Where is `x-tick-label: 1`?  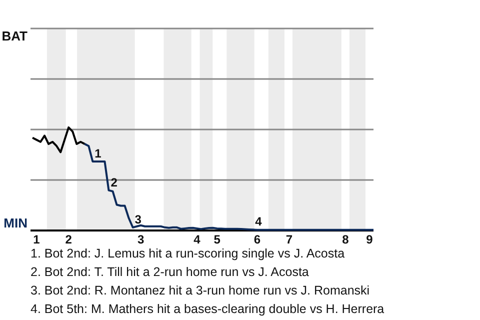 x-tick-label: 1 is located at coordinates (36, 239).